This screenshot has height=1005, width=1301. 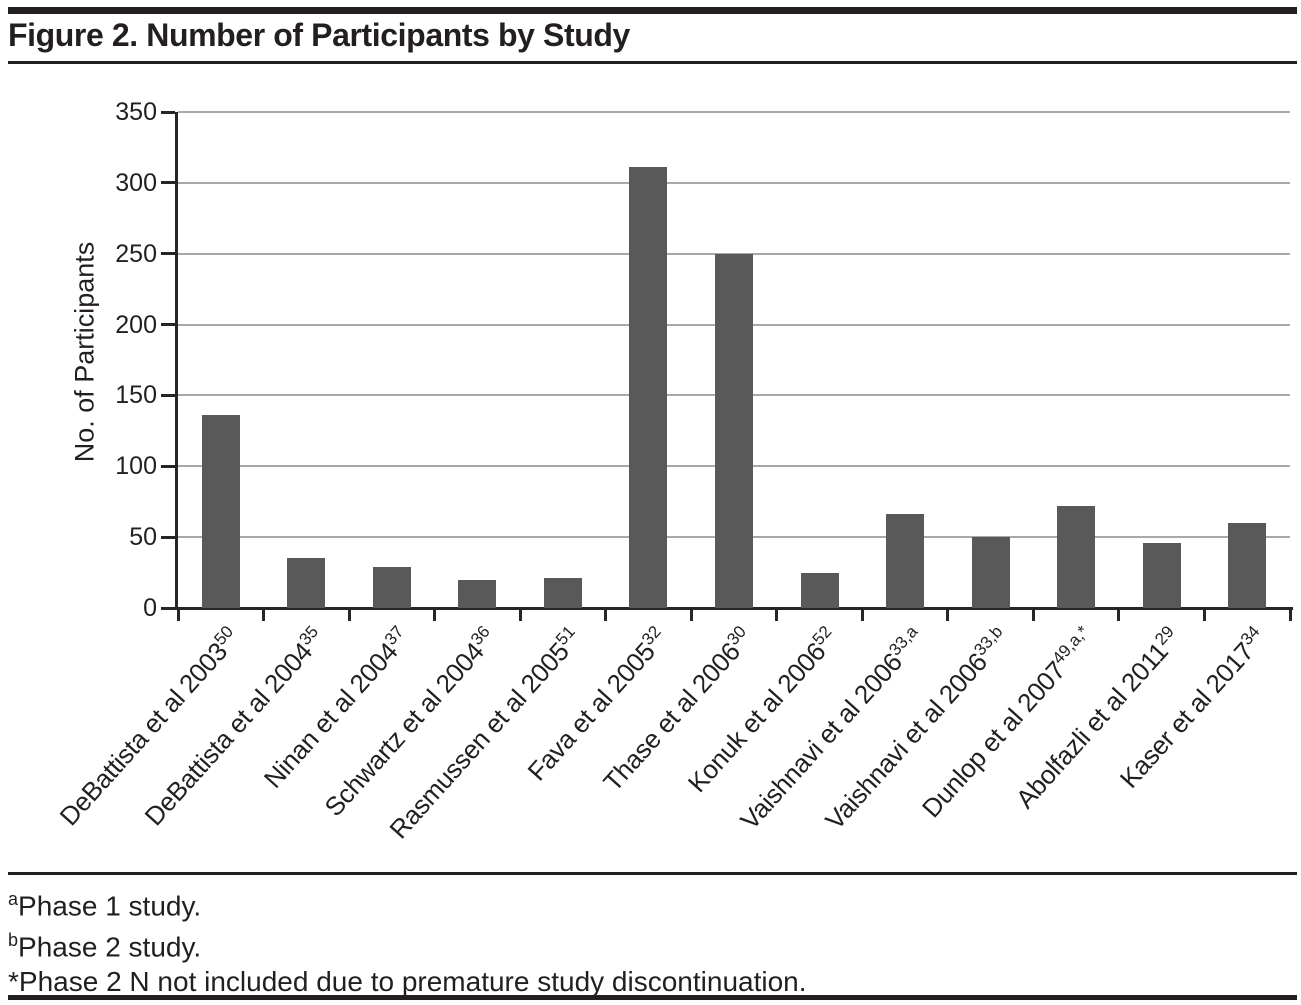 What do you see at coordinates (1188, 708) in the screenshot?
I see `x-tick-label: Kaser et al 201734` at bounding box center [1188, 708].